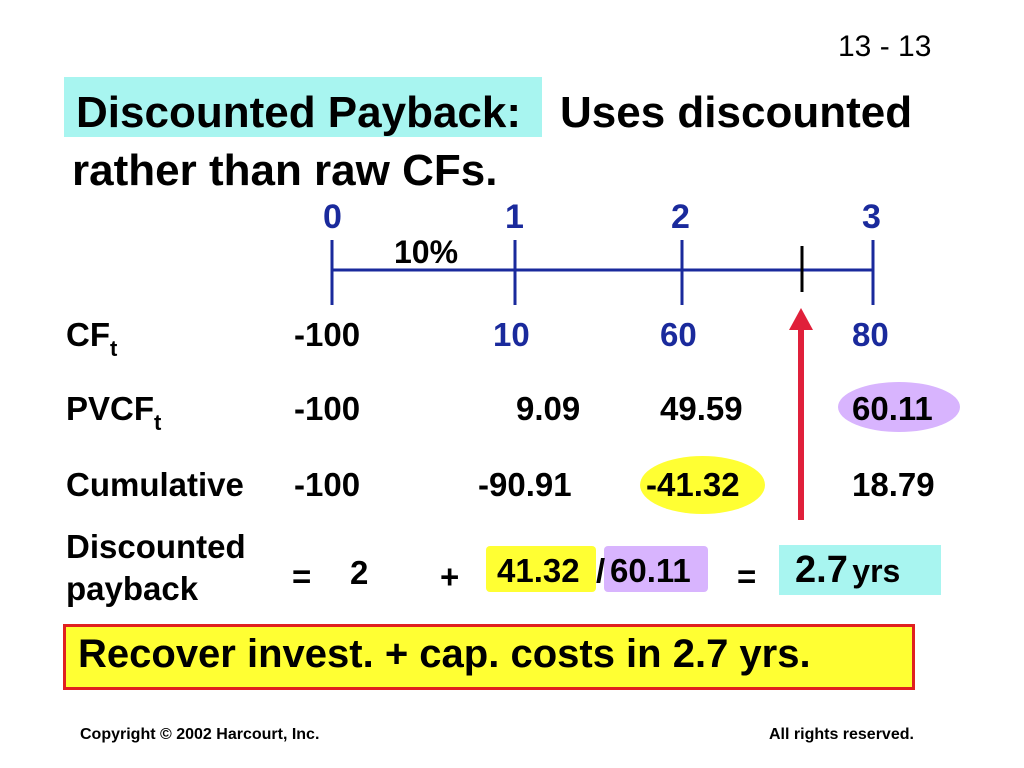  I want to click on cf-value-2: 60, so click(678, 334).